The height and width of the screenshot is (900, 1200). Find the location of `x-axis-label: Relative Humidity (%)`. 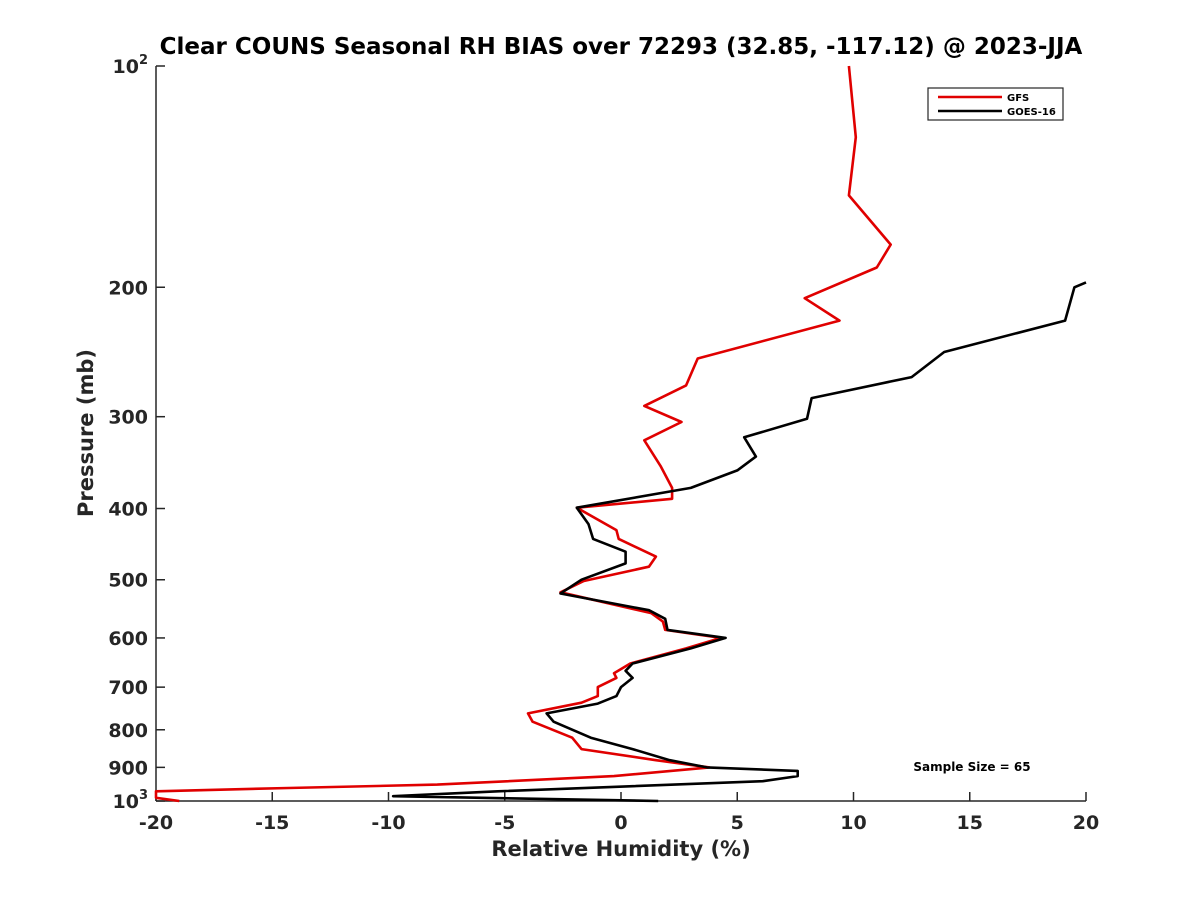

x-axis-label: Relative Humidity (%) is located at coordinates (620, 849).